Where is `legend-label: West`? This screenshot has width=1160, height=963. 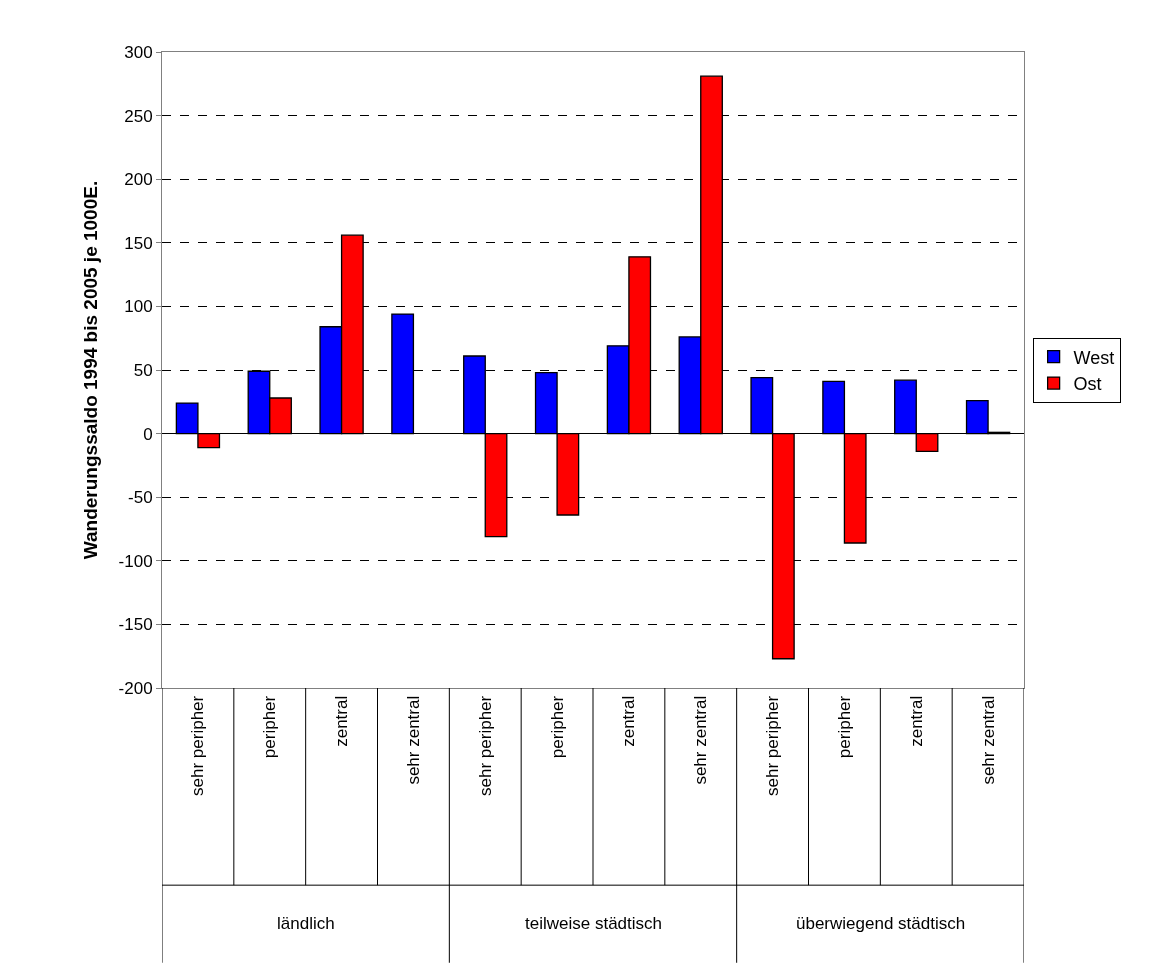
legend-label: West is located at coordinates (1094, 357).